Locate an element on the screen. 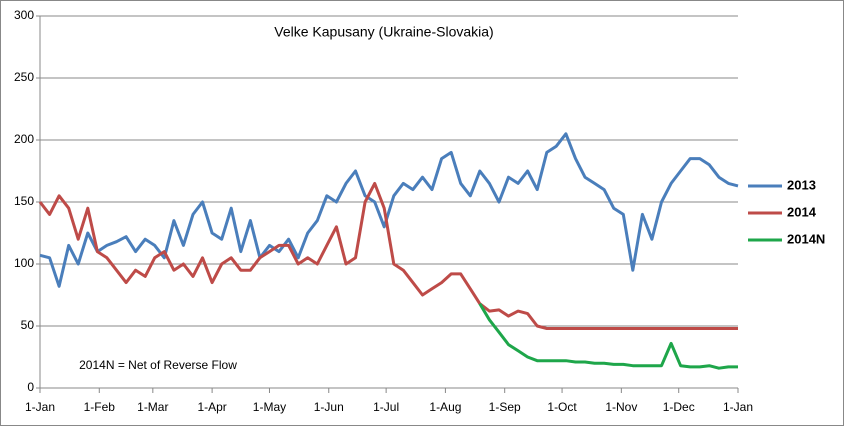 This screenshot has width=844, height=426. y-tick-label: 250 is located at coordinates (24, 77).